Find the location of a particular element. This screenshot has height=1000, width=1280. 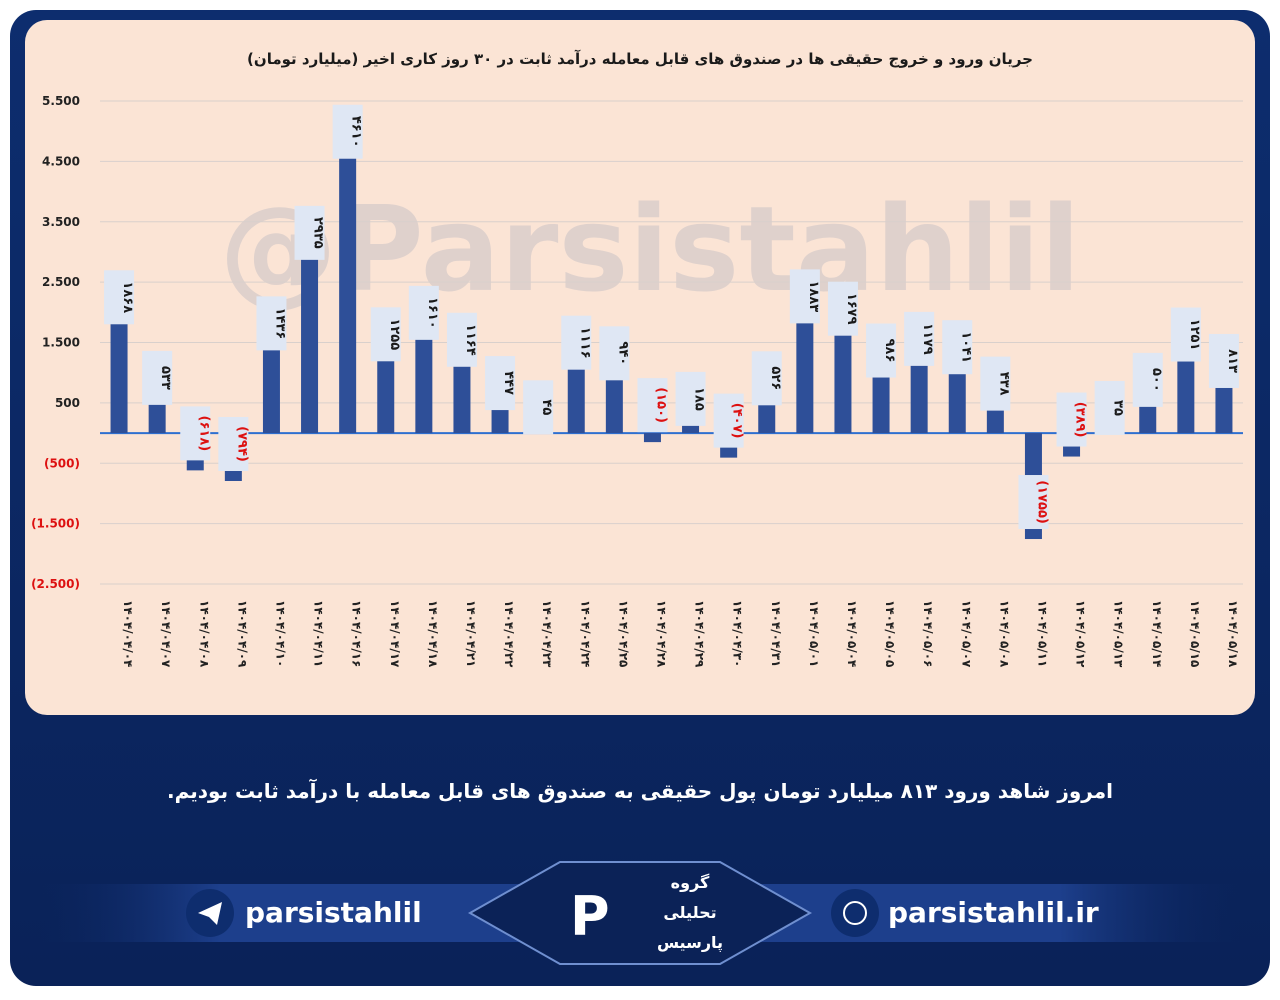

x-tick-label: ۱۴۰۴/۰۵/۰۴ is located at coordinates (852, 633).